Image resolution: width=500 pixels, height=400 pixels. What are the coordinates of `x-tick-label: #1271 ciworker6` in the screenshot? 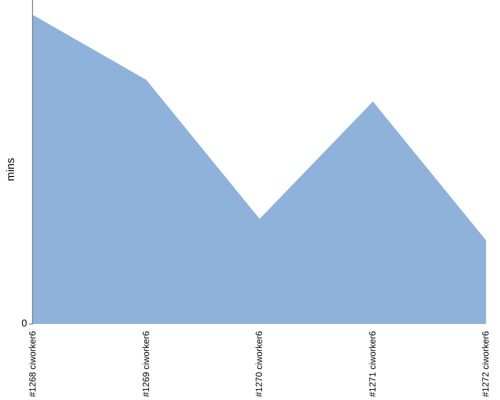 It's located at (372, 364).